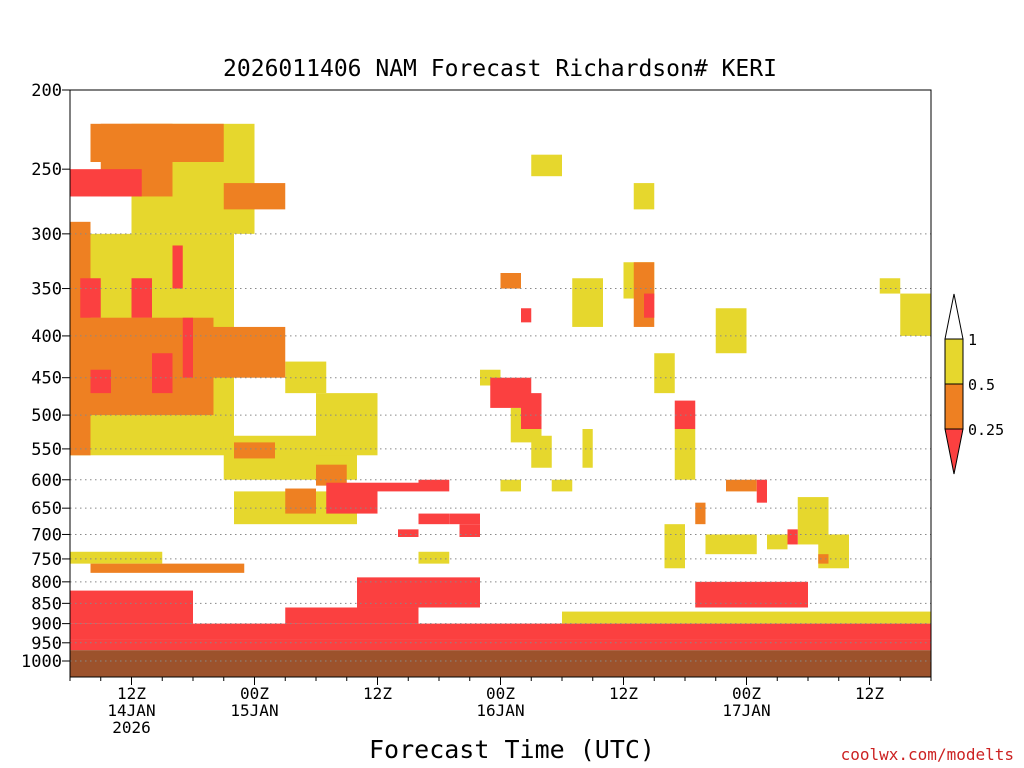 The width and height of the screenshot is (1024, 768). What do you see at coordinates (254, 710) in the screenshot?
I see `x-tick-label: 15JAN` at bounding box center [254, 710].